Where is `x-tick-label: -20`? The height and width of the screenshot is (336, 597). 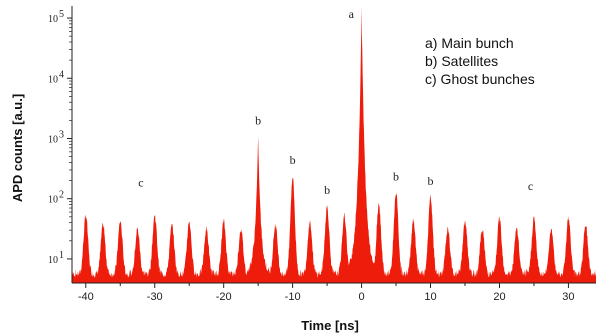
x-tick-label: -20 is located at coordinates (224, 297).